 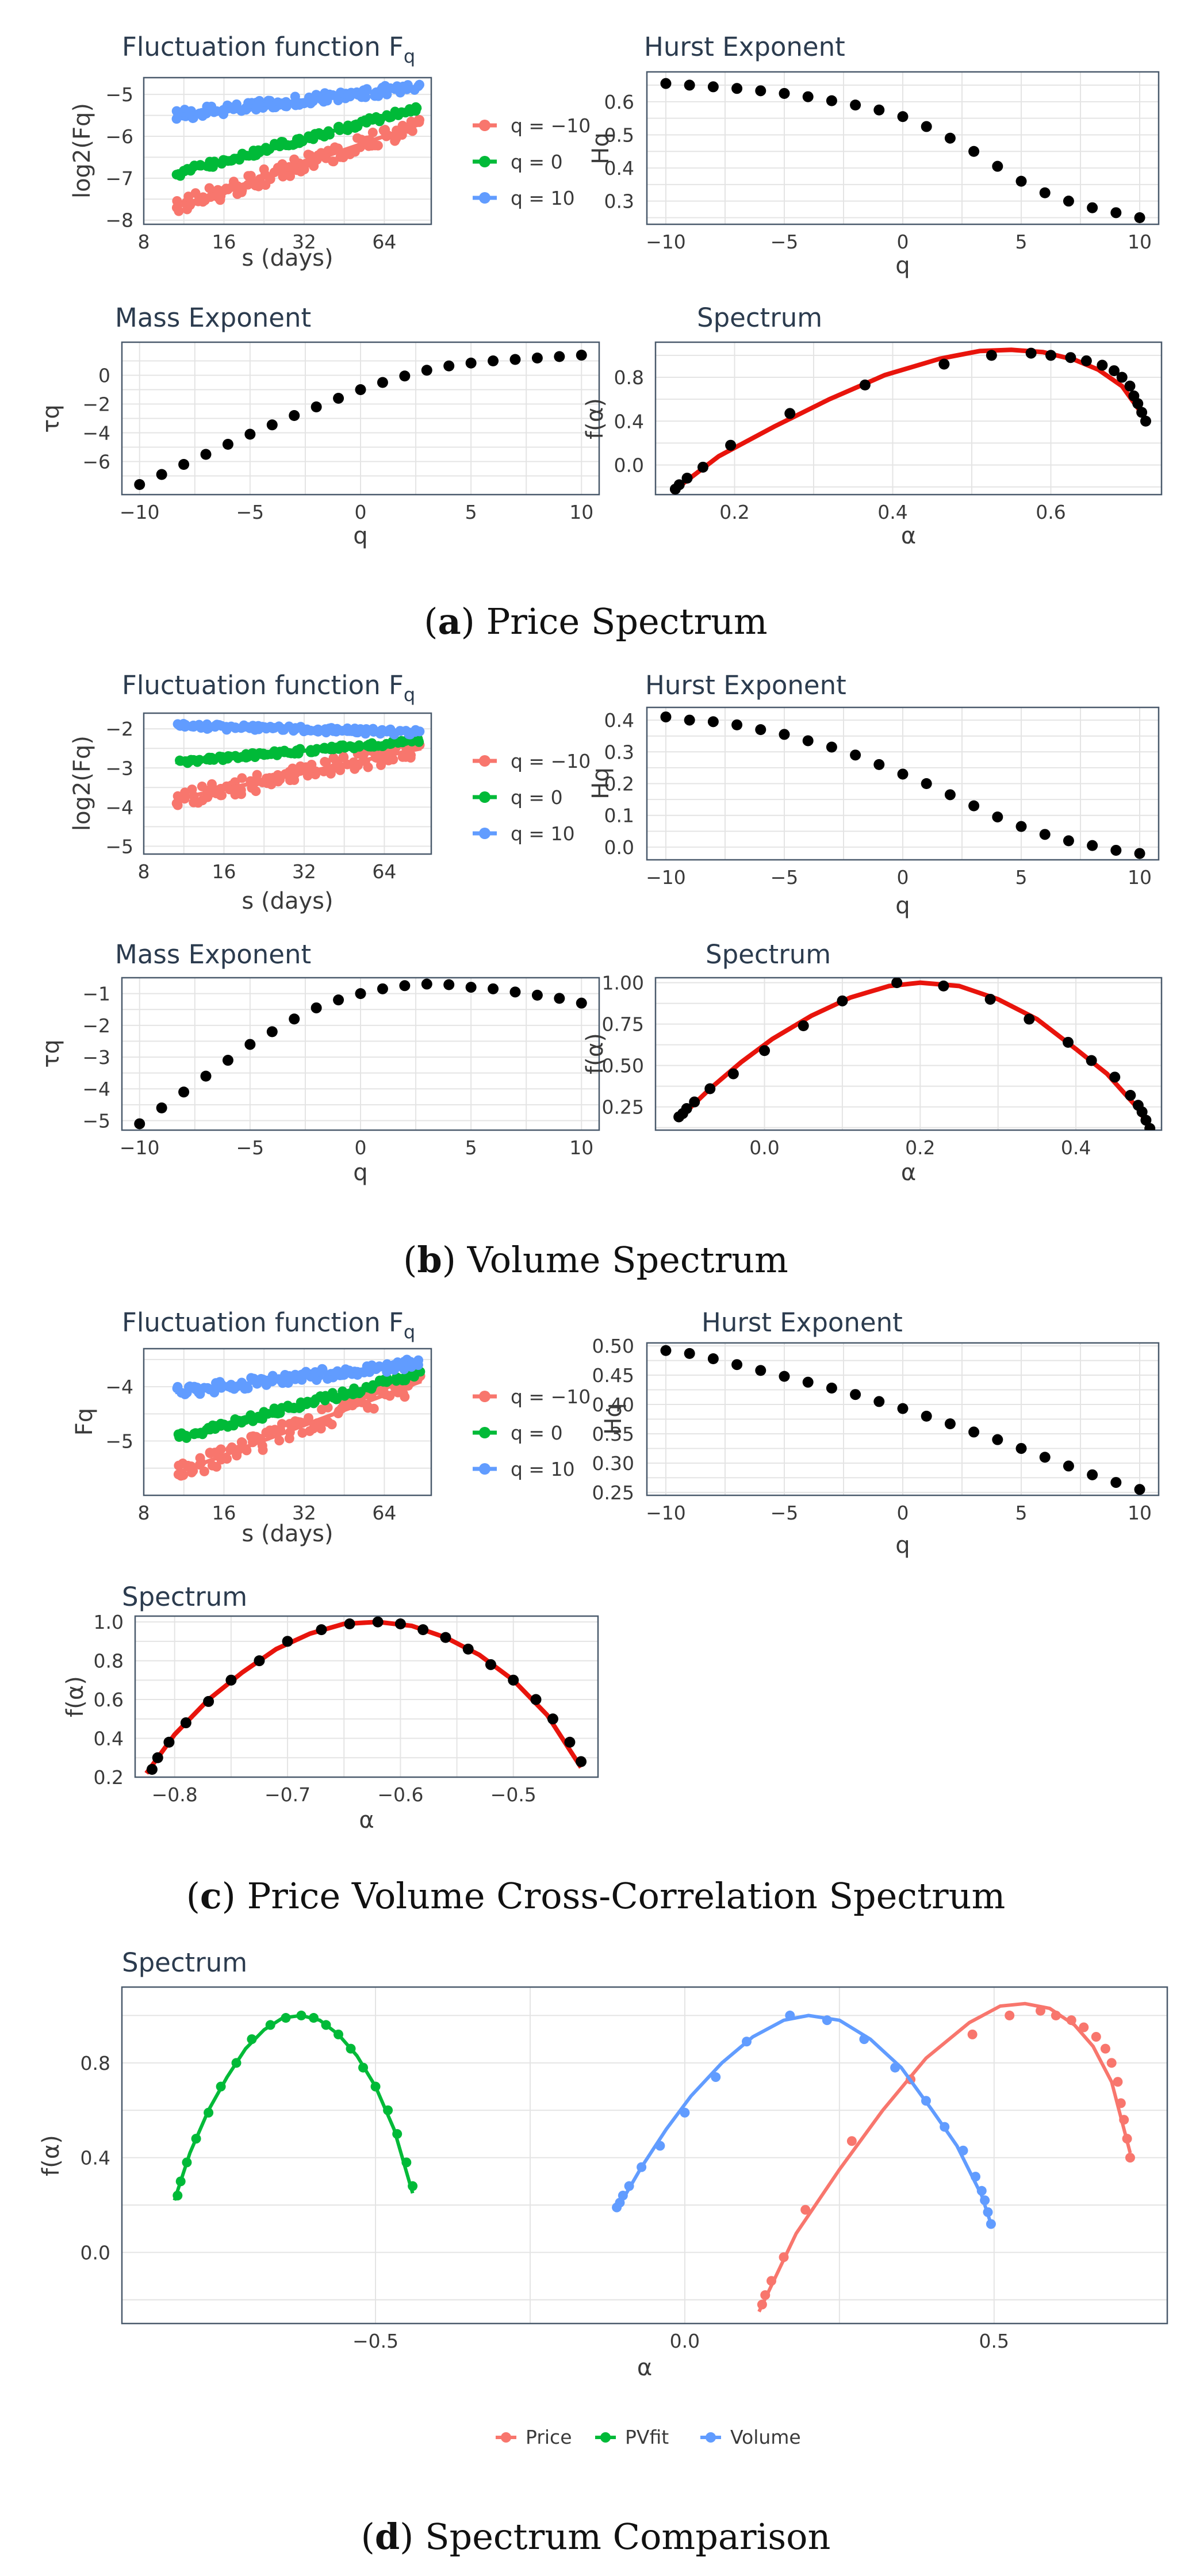 I want to click on x-tick-label: 0.6, so click(x=1050, y=512).